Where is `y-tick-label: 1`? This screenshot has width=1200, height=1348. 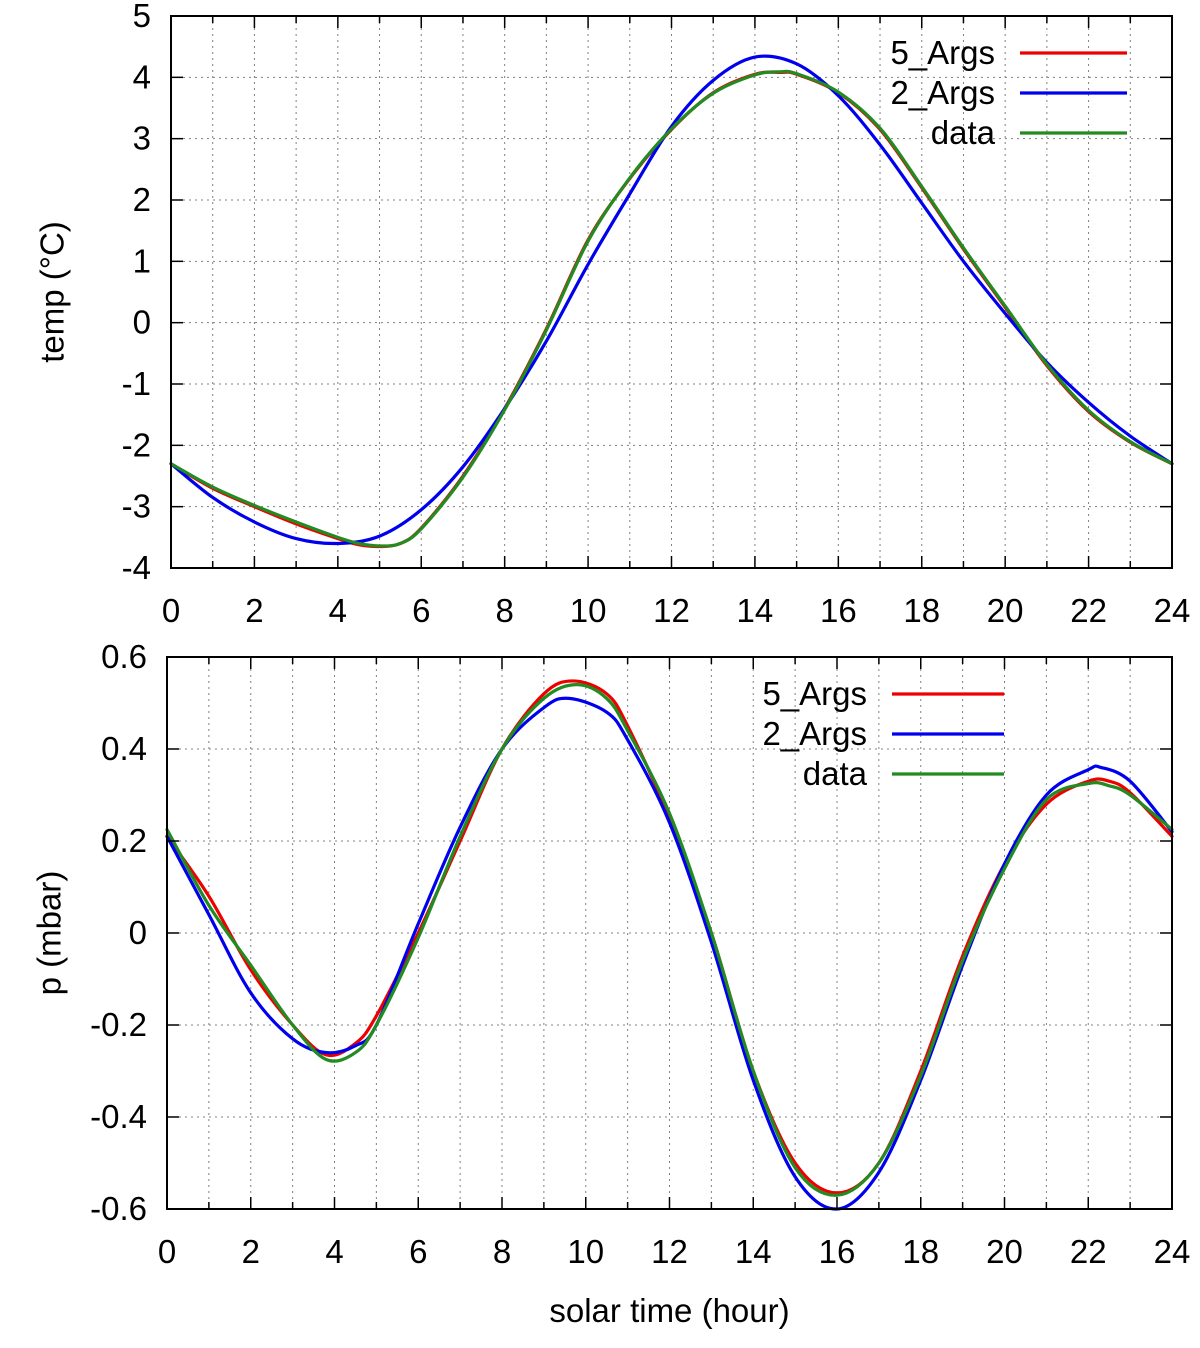 y-tick-label: 1 is located at coordinates (142, 260).